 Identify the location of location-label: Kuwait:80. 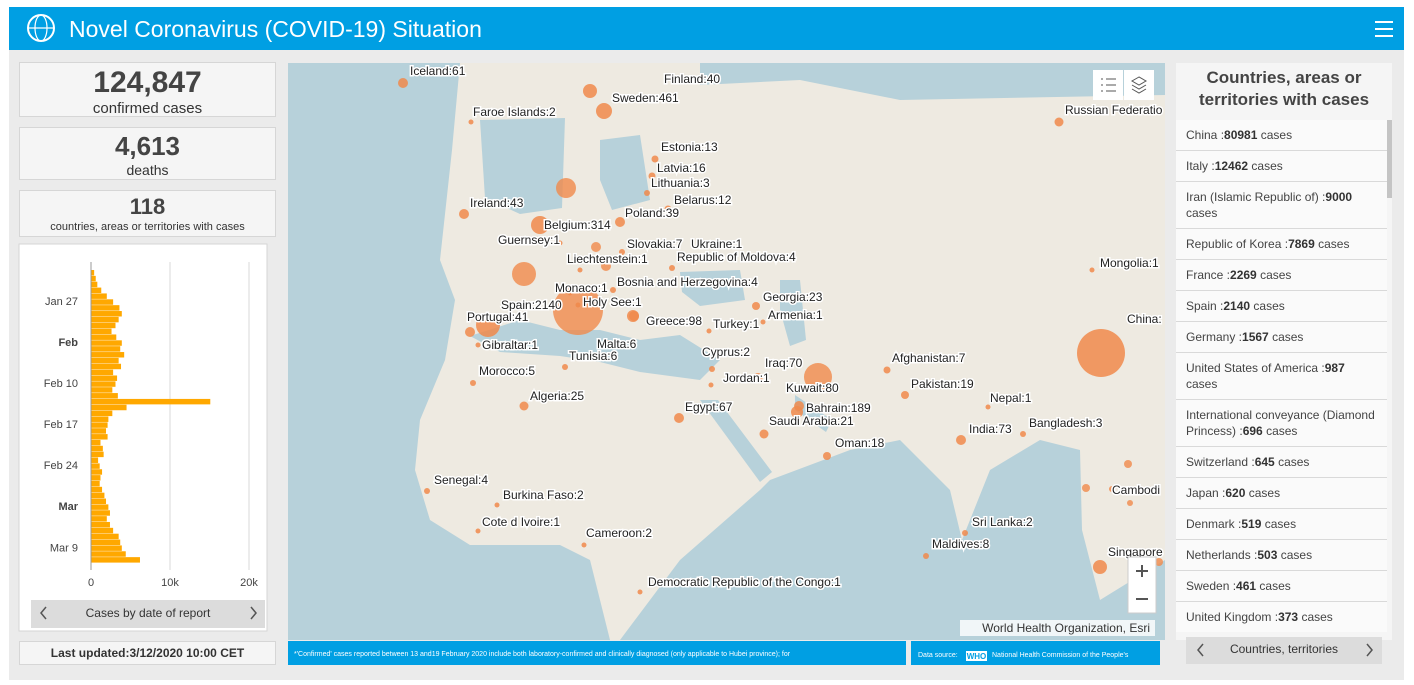
(812, 388).